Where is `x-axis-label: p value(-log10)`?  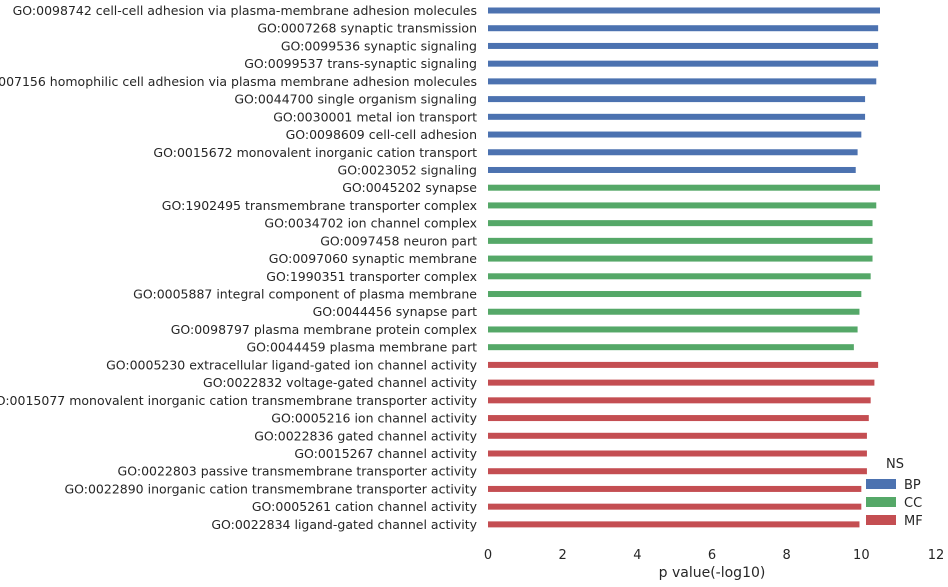 x-axis-label: p value(-log10) is located at coordinates (712, 573).